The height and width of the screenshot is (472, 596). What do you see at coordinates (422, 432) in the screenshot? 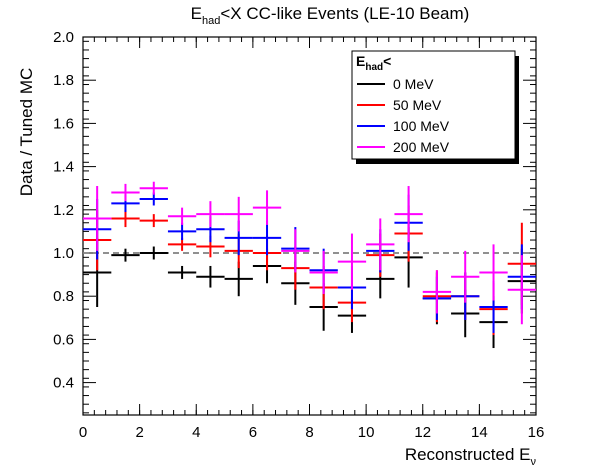
I see `x-tick-label: 12` at bounding box center [422, 432].